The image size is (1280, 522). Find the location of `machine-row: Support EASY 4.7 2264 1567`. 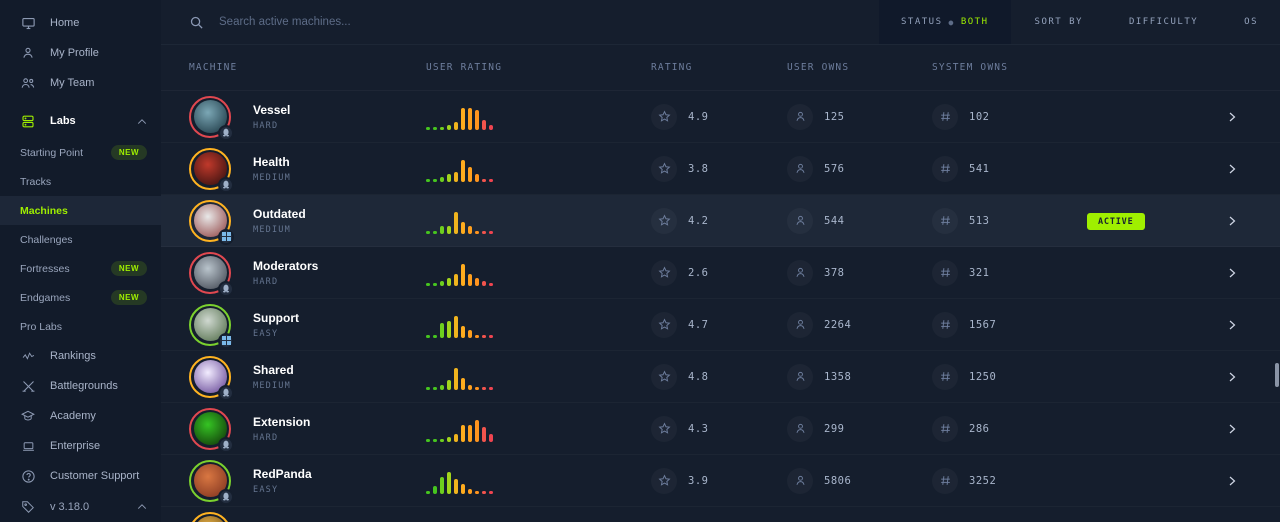

machine-row: Support EASY 4.7 2264 1567 is located at coordinates (720, 325).